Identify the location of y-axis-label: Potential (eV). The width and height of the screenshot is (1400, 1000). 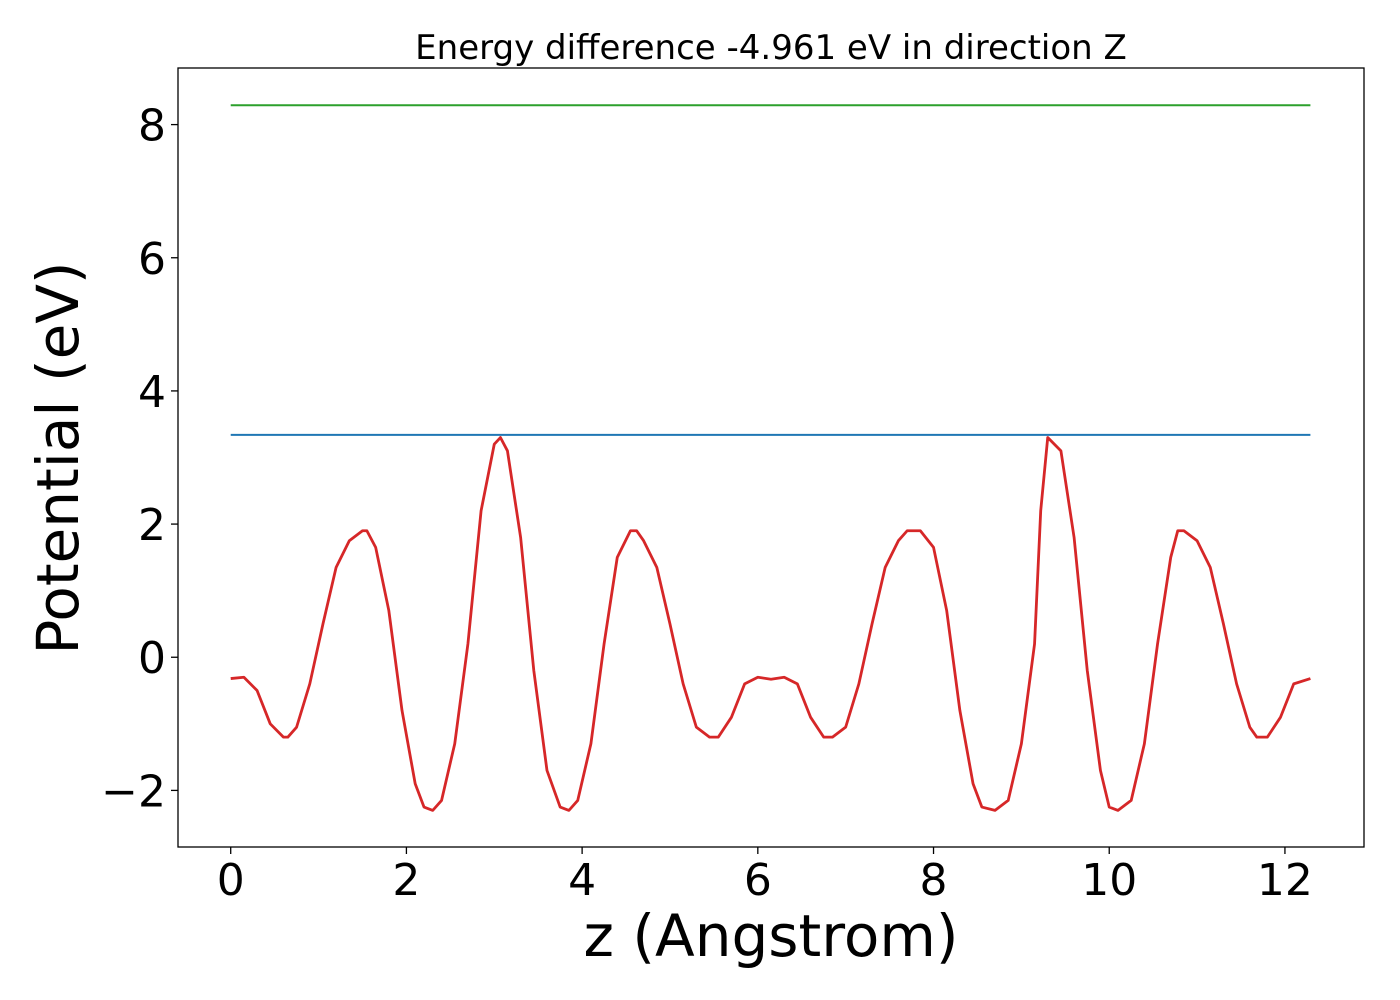
(58, 457).